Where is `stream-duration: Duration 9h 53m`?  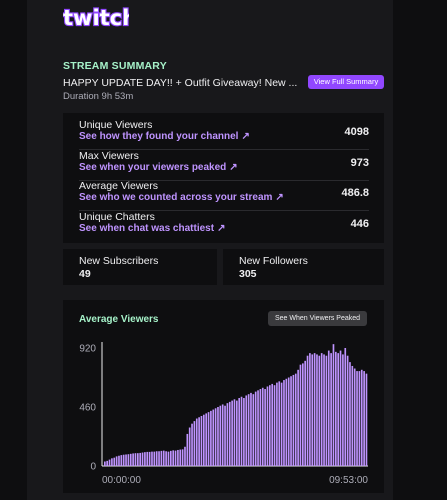 stream-duration: Duration 9h 53m is located at coordinates (98, 96).